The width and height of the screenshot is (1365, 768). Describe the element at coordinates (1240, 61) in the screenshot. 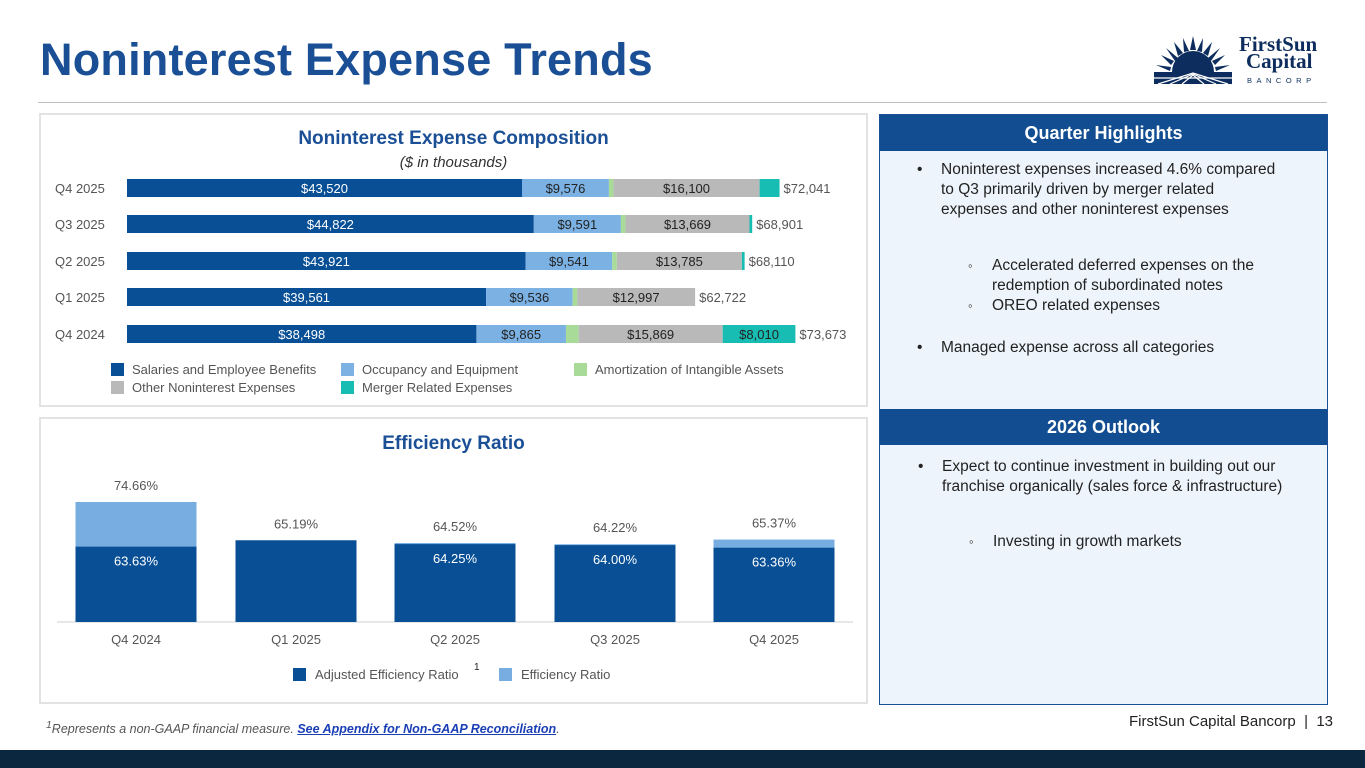

I see `company-logo: FirstSun Capital BANCORP` at that location.